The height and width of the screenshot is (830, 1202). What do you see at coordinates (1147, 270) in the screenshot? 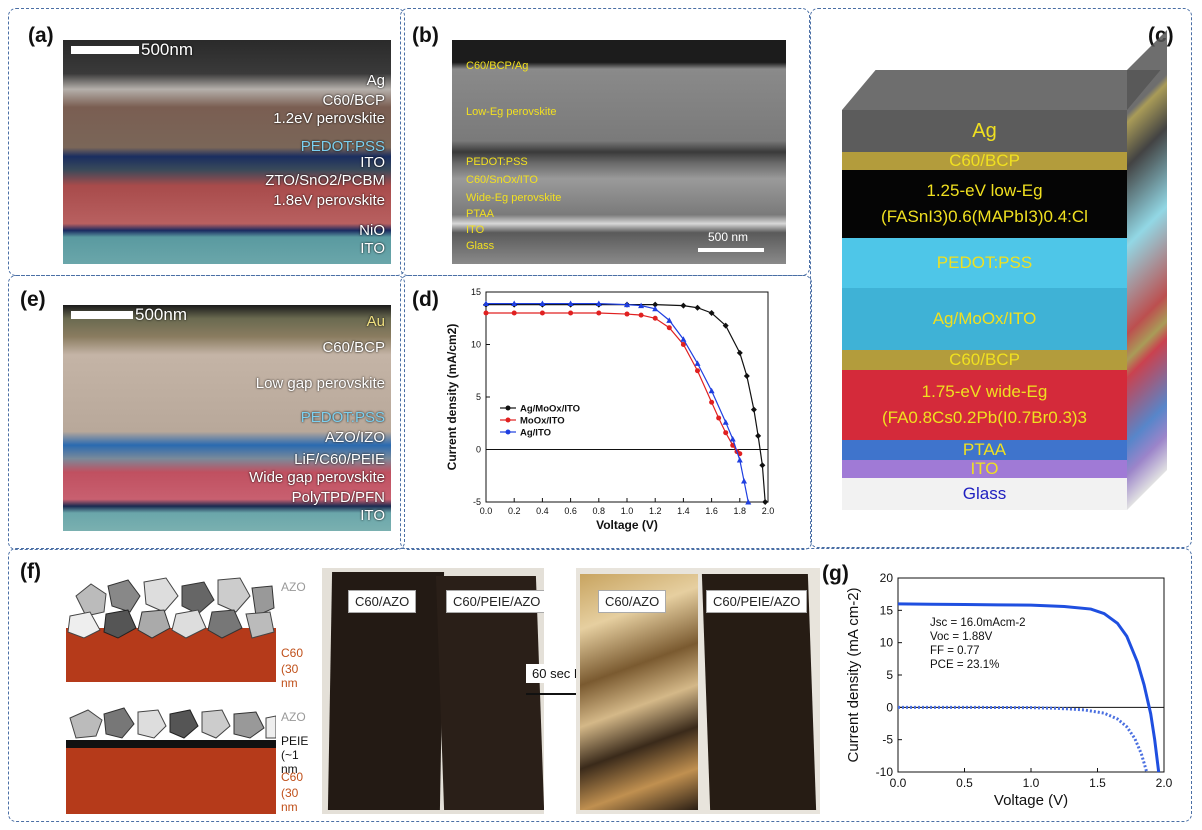
I see `stack-side-face` at bounding box center [1147, 270].